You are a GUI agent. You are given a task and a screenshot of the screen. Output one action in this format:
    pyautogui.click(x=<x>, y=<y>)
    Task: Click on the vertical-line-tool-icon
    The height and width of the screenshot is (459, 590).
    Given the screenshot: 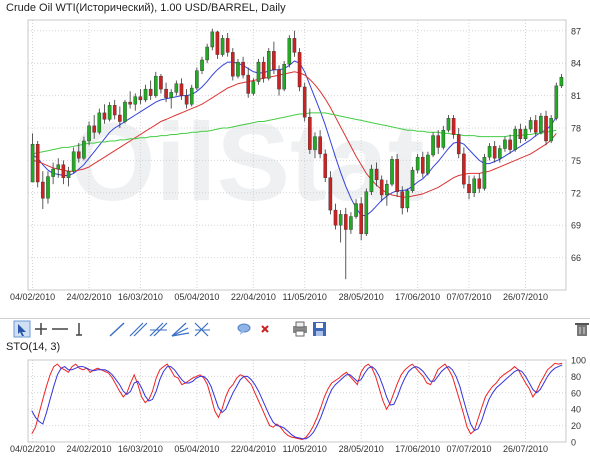 What is the action you would take?
    pyautogui.click(x=79, y=329)
    